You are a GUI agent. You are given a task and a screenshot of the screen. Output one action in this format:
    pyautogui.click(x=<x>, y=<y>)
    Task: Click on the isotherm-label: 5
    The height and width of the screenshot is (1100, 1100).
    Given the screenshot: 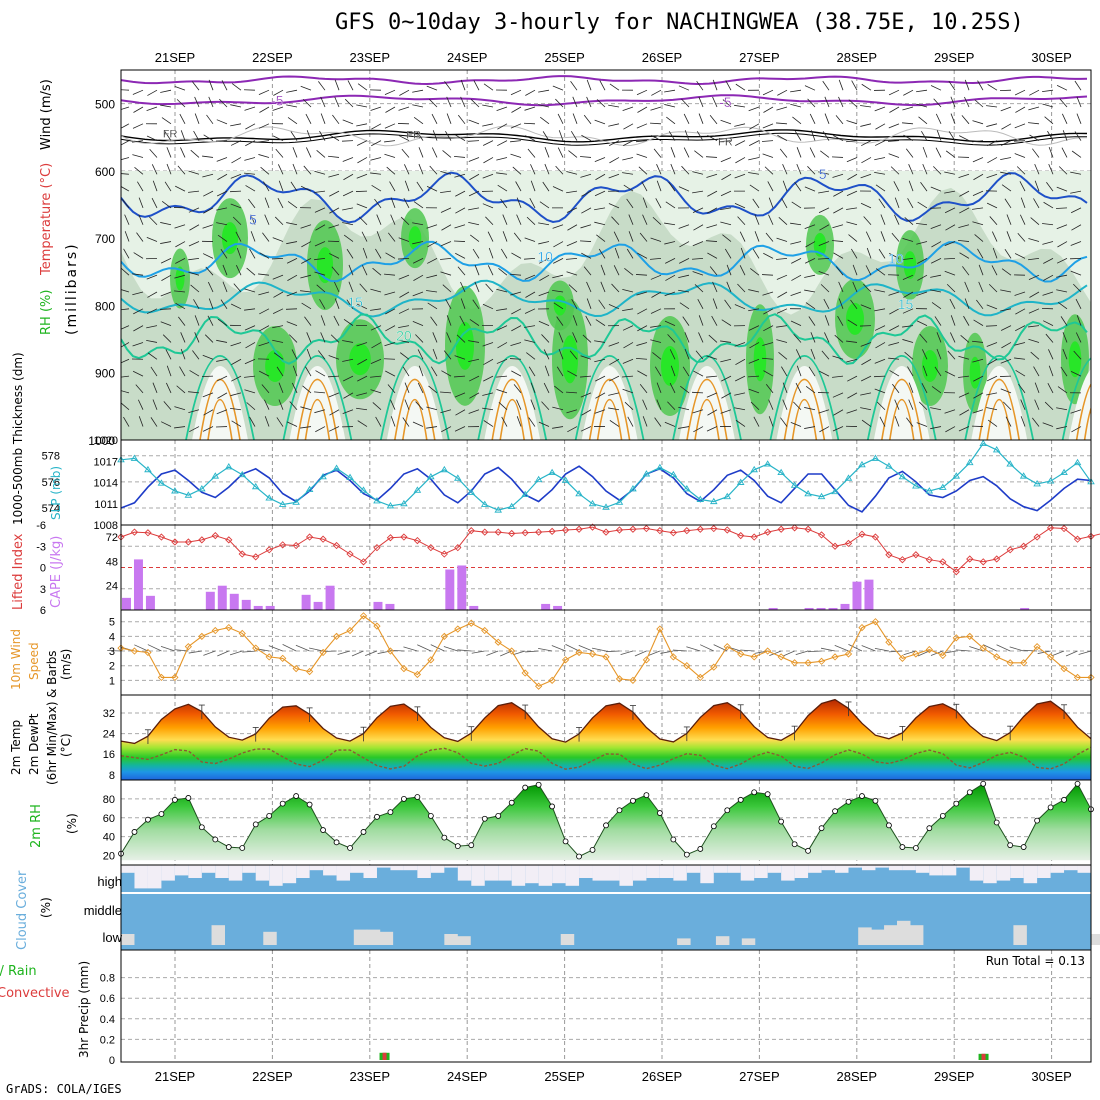 What is the action you would take?
    pyautogui.click(x=823, y=174)
    